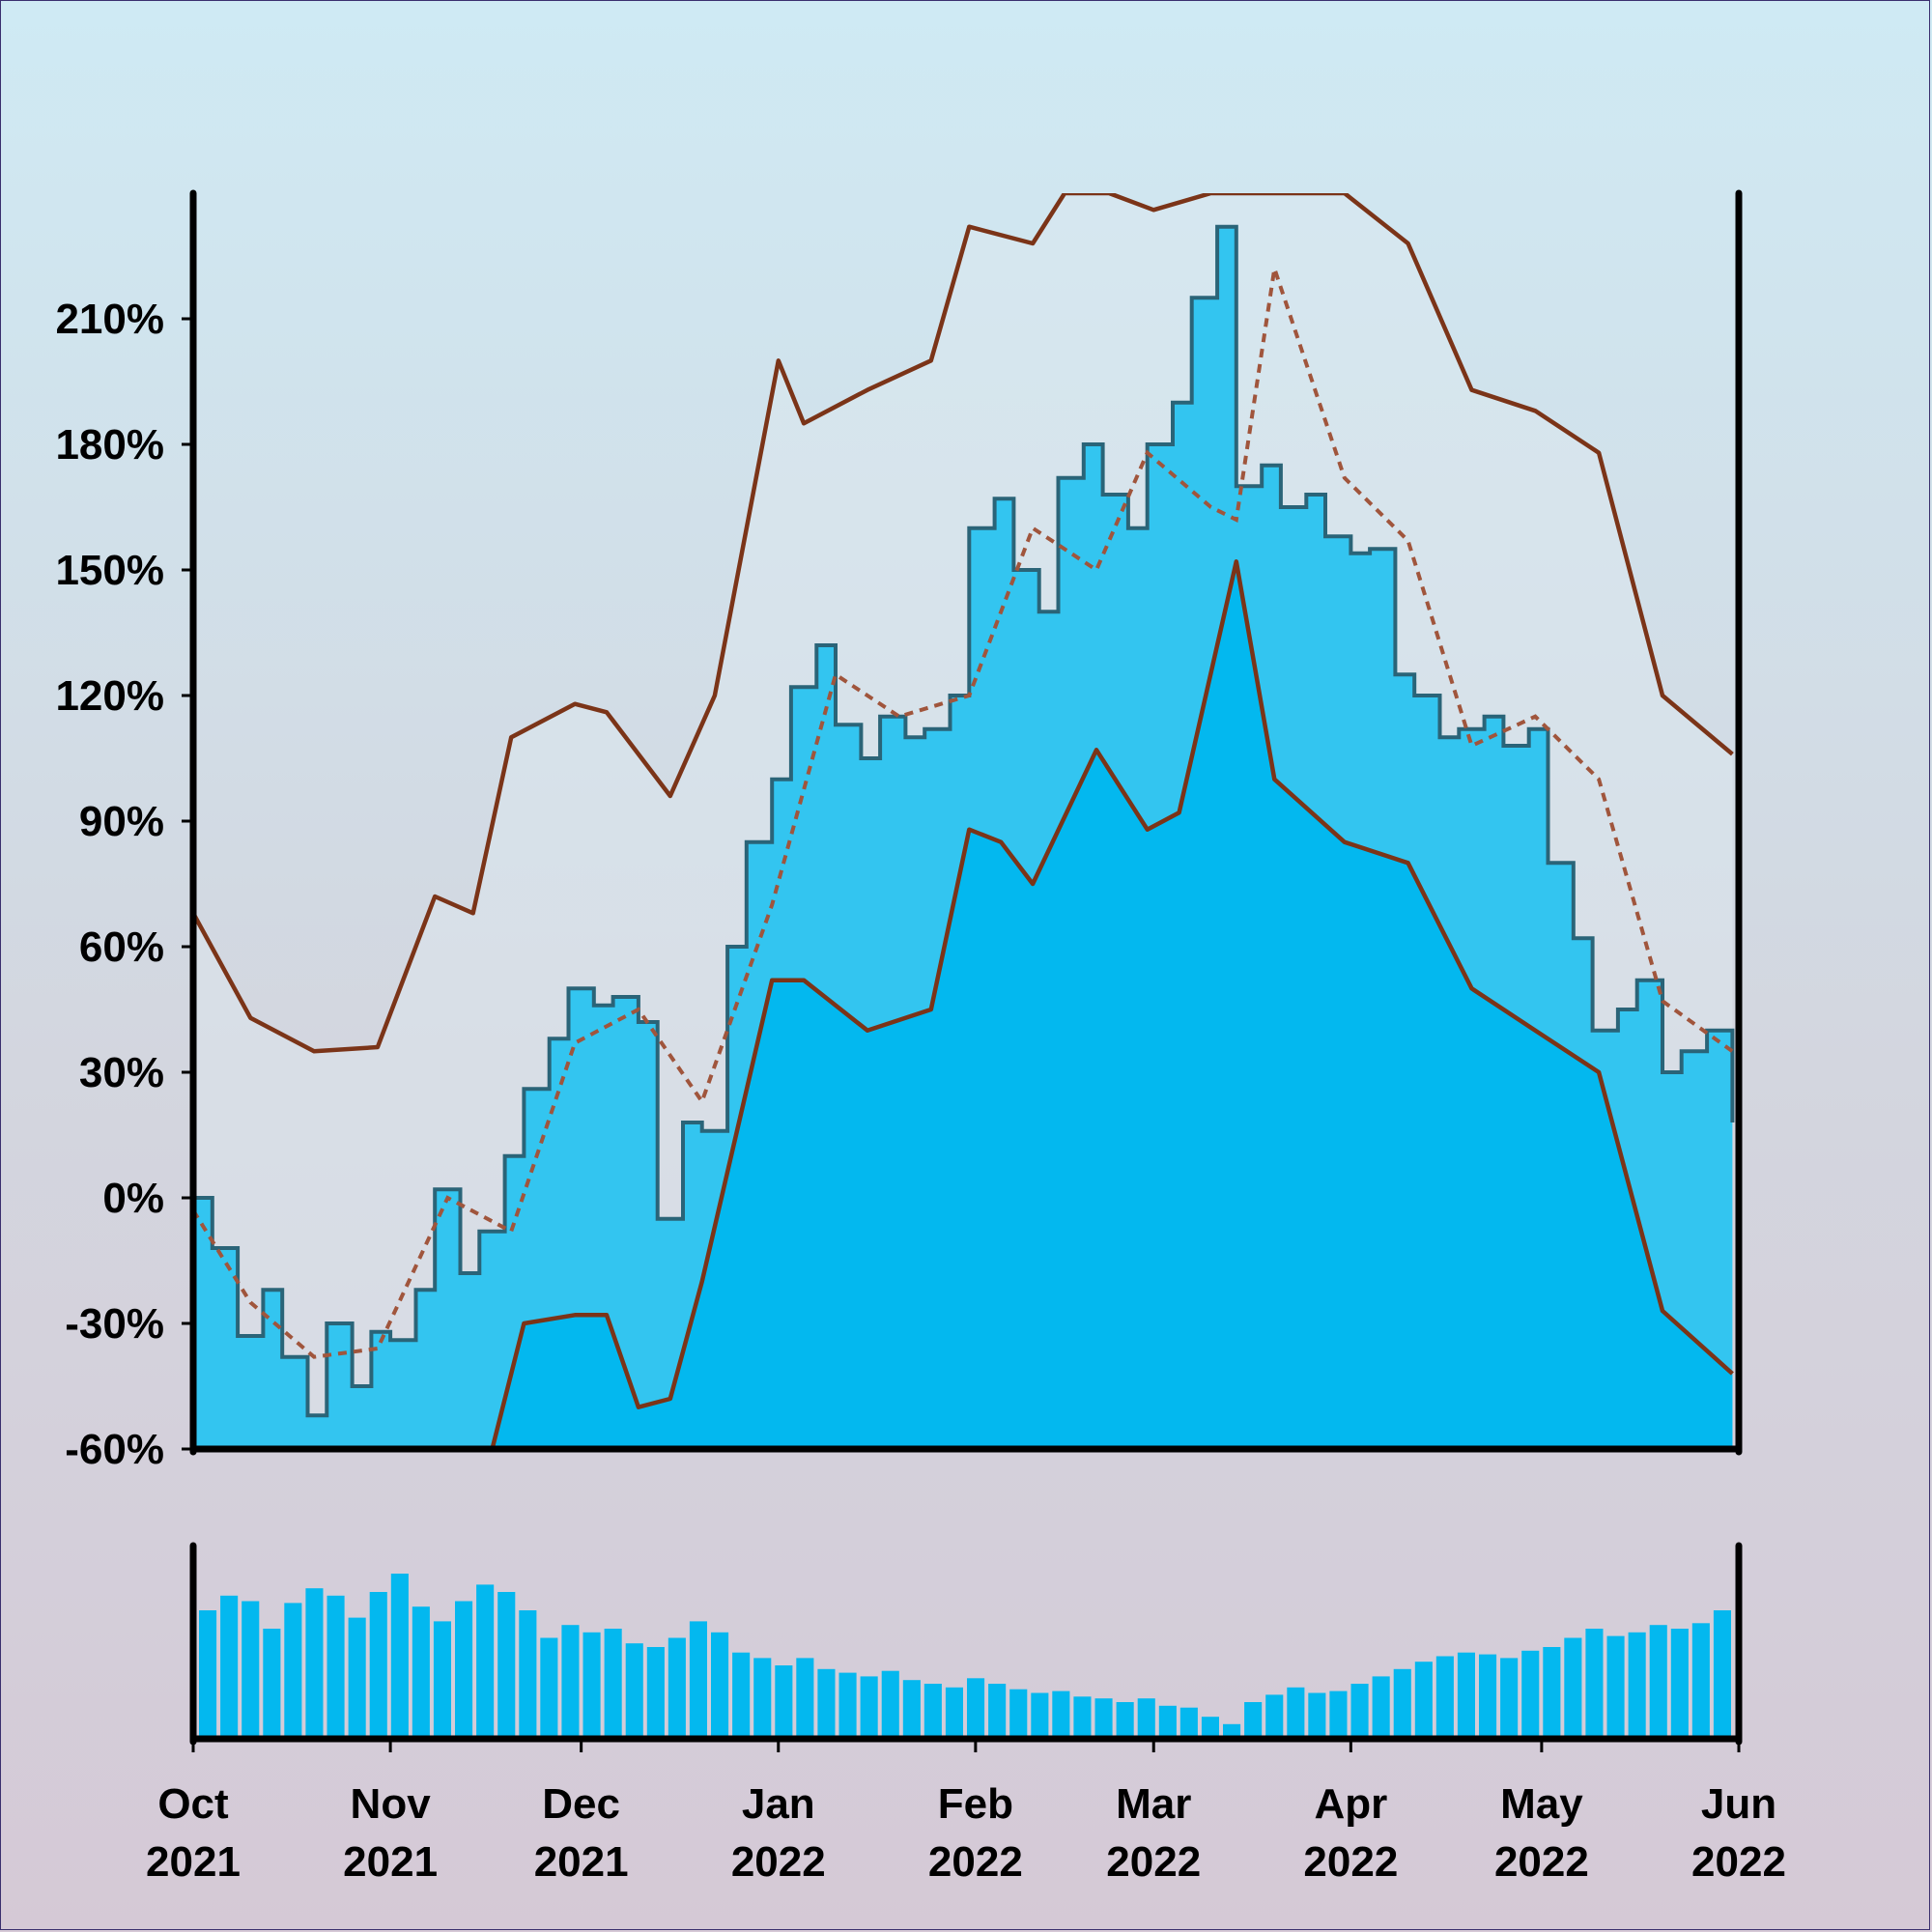 The height and width of the screenshot is (1932, 1932). I want to click on y-tick-label: -30%, so click(114, 1324).